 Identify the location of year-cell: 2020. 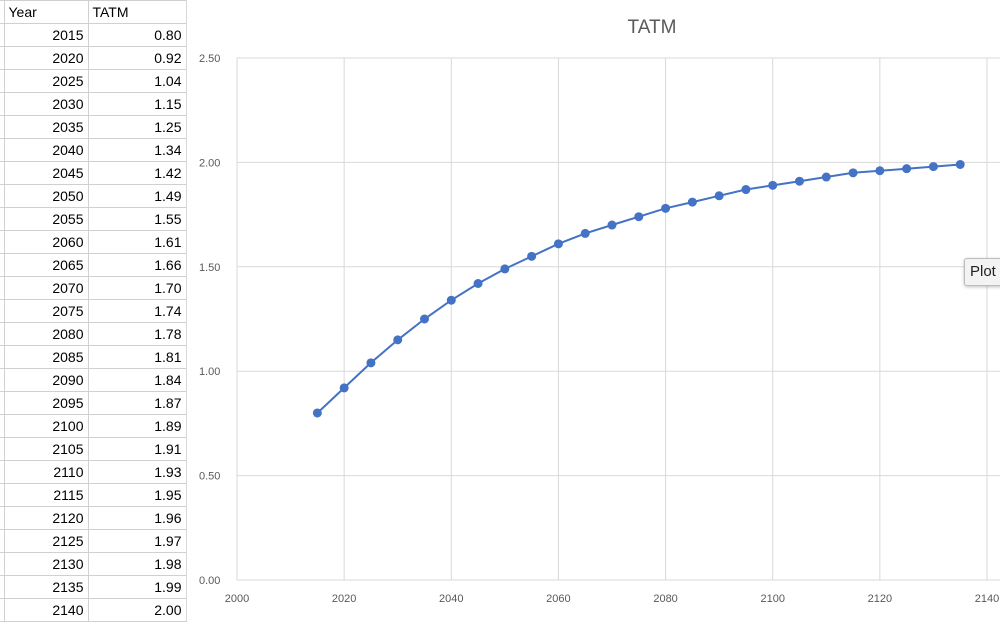
(46, 58).